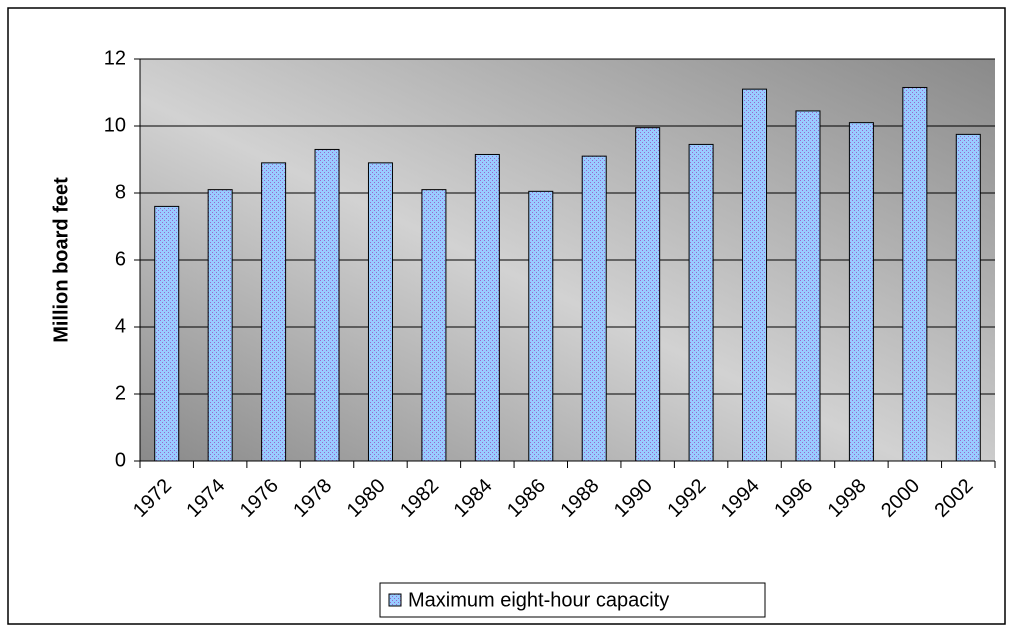  I want to click on y-tick-label: 4, so click(120, 326).